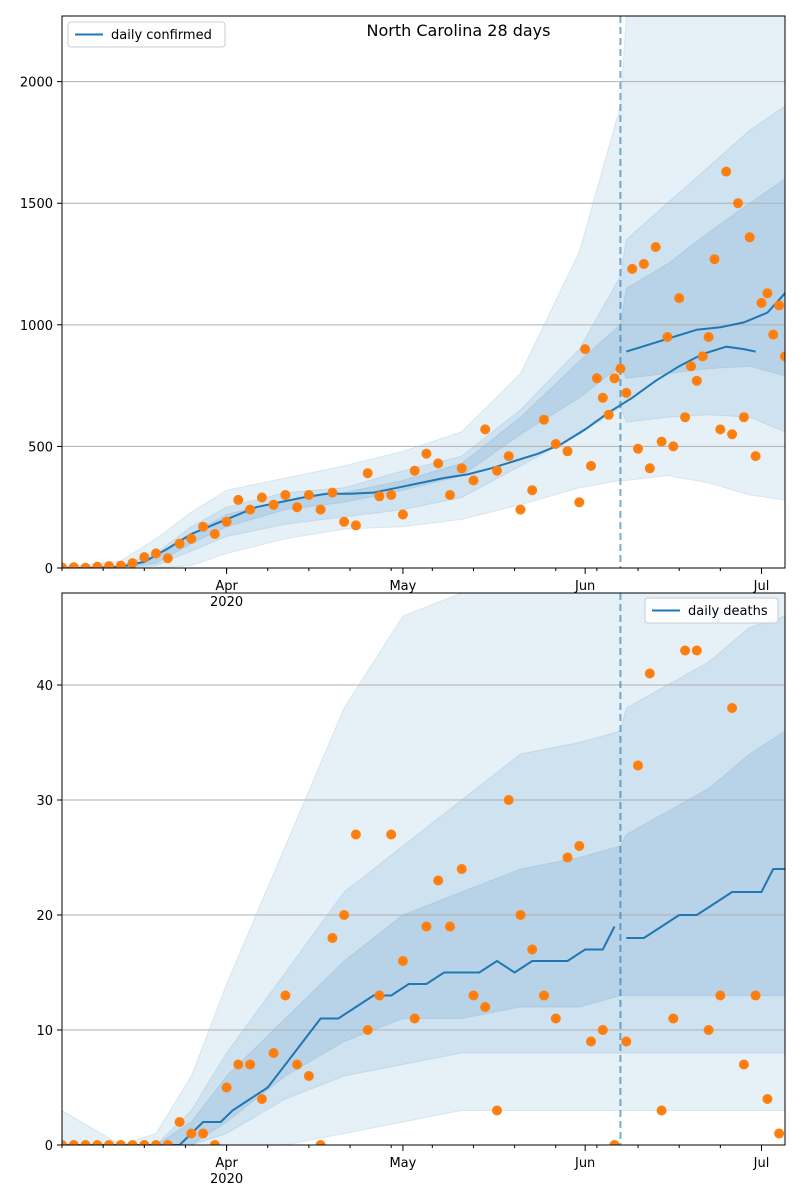 This screenshot has width=800, height=1200. What do you see at coordinates (44, 801) in the screenshot?
I see `y-tick-label: 30` at bounding box center [44, 801].